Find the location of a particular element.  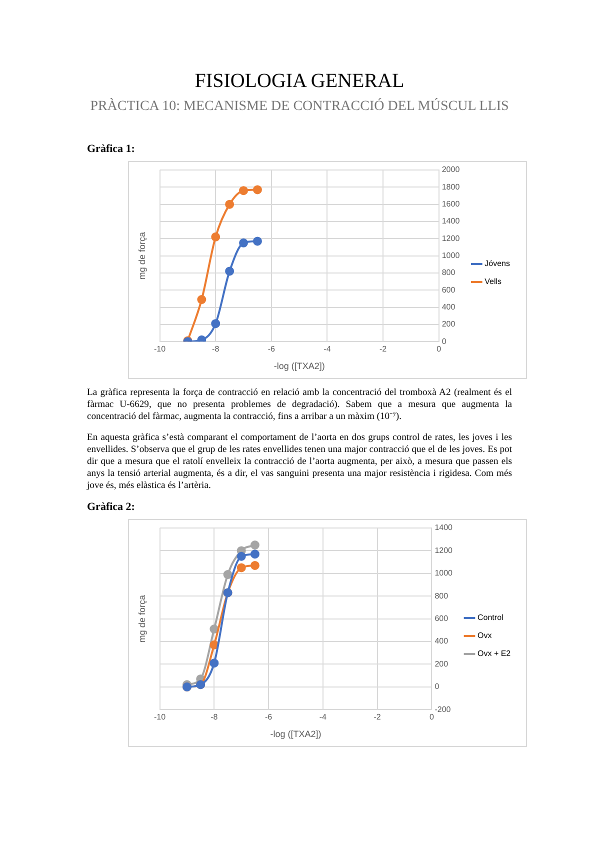

legend-label: Ovx is located at coordinates (485, 635).